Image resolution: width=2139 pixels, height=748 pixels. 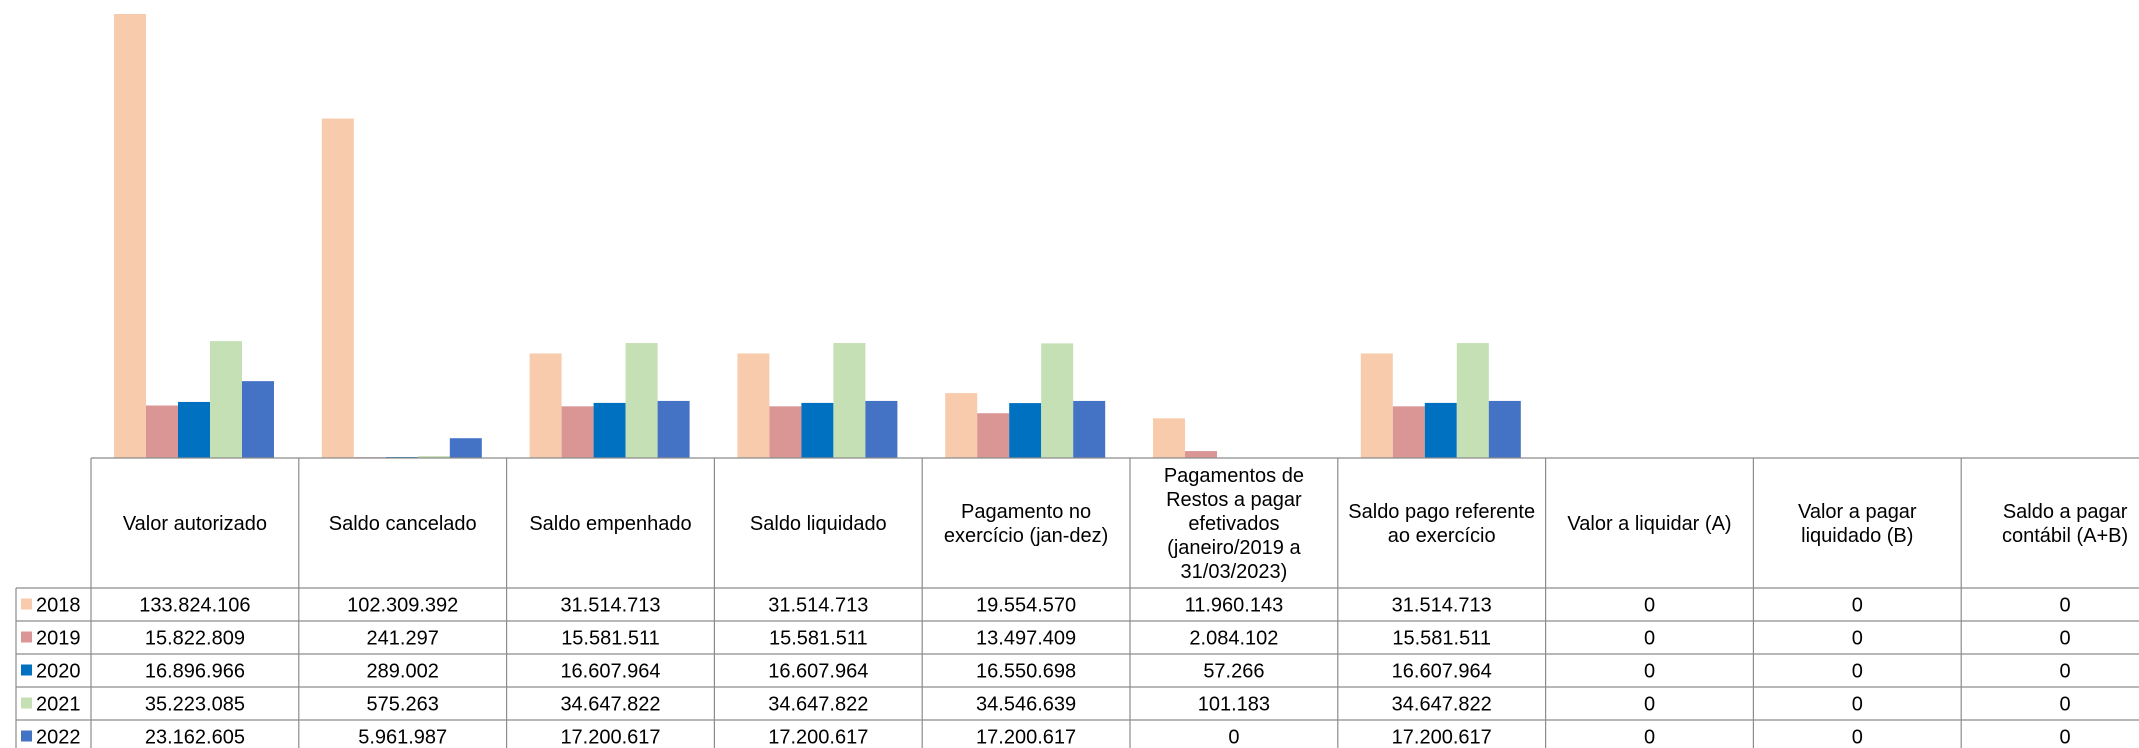 What do you see at coordinates (58, 639) in the screenshot?
I see `legend-label-2019: 2019` at bounding box center [58, 639].